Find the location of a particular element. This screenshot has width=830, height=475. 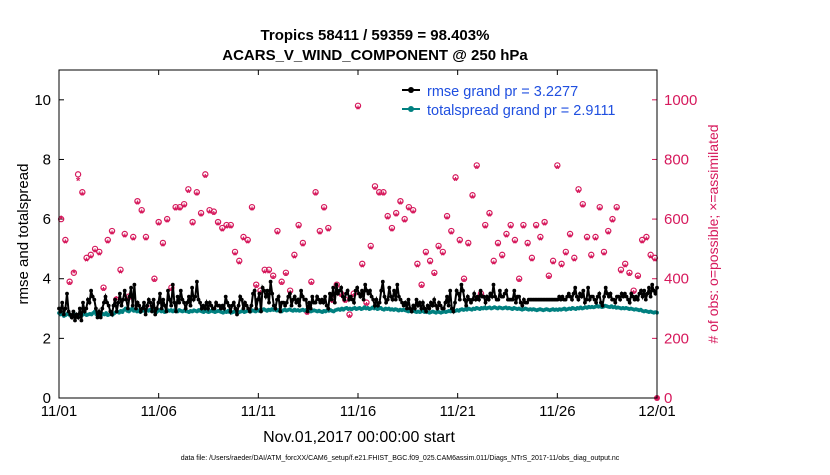

y-left-tick-label: 8 is located at coordinates (47, 159).